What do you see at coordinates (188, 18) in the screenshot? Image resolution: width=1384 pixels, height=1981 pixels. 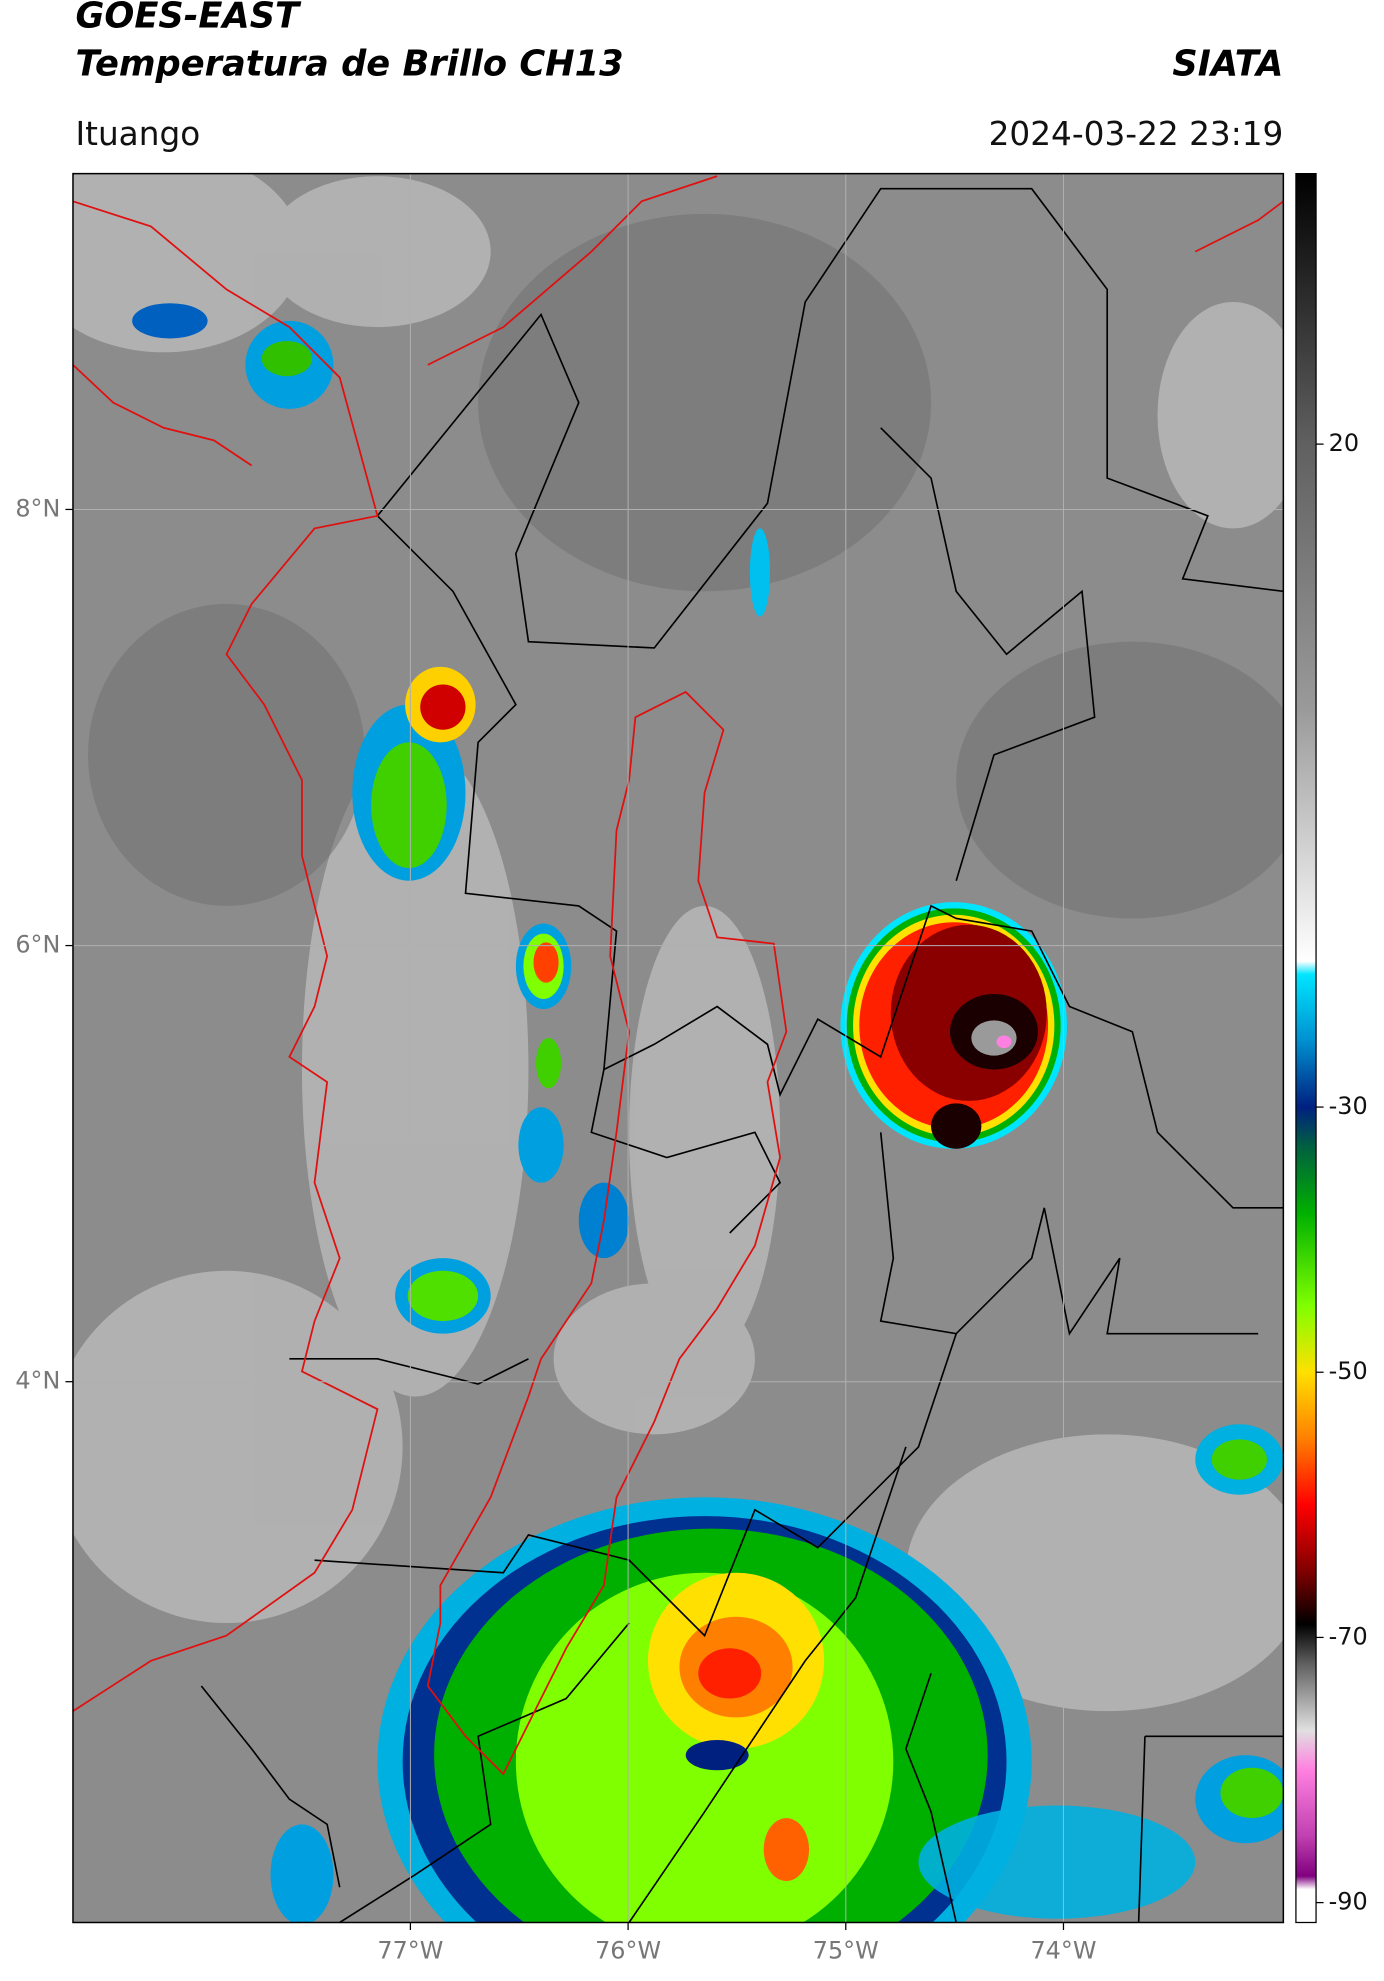 I see `title: GOES-EAST` at bounding box center [188, 18].